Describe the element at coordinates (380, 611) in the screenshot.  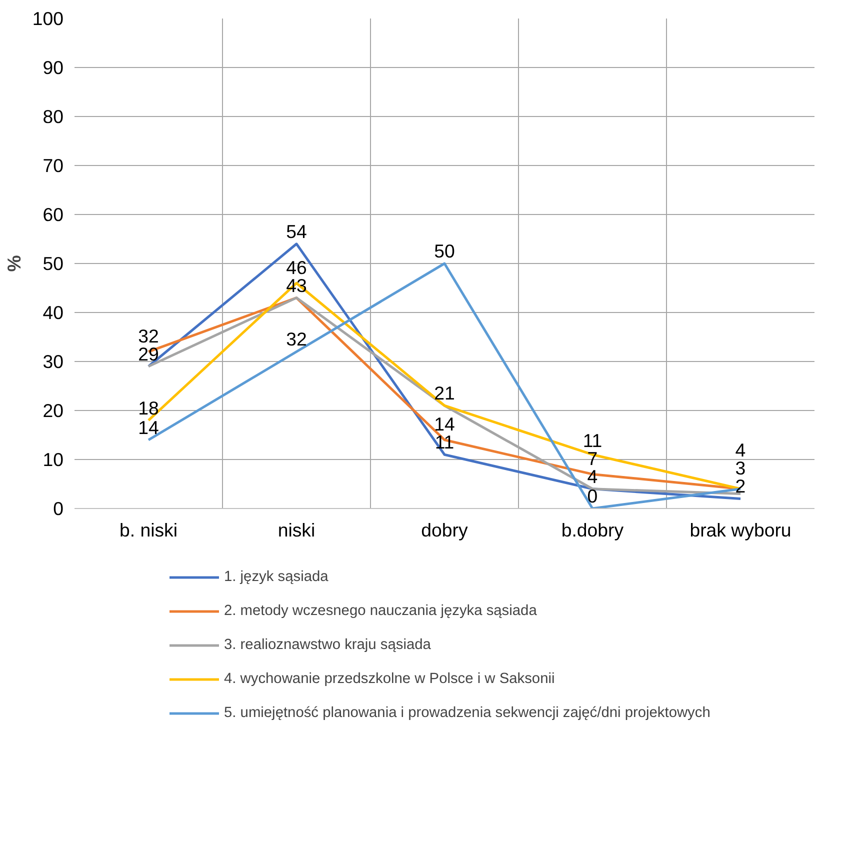
I see `legend-label: 2. metody wczesnego nauczania języka sąsiada` at that location.